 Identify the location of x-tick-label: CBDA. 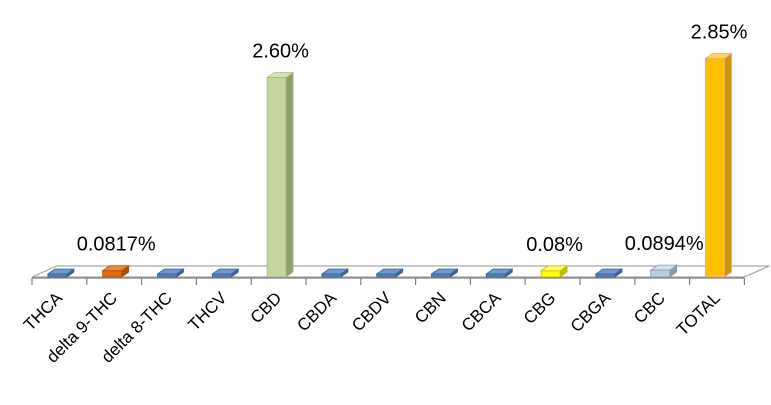
(316, 311).